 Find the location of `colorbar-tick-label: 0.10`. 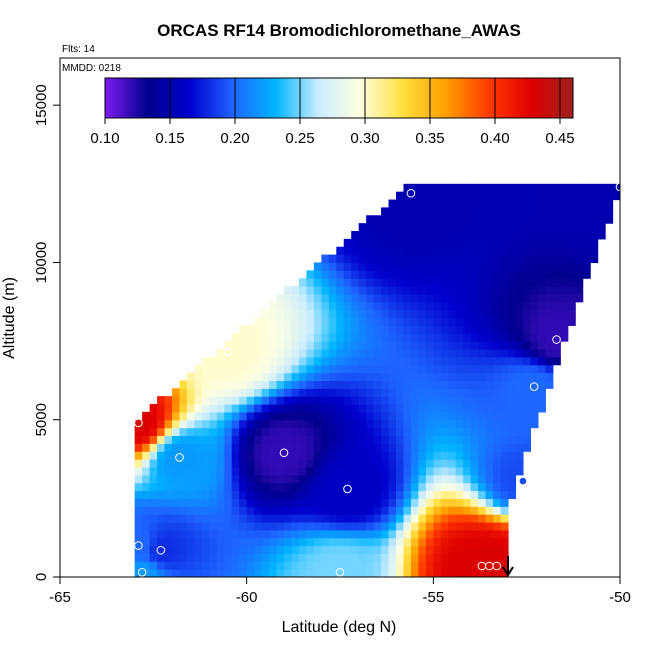

colorbar-tick-label: 0.10 is located at coordinates (104, 138).